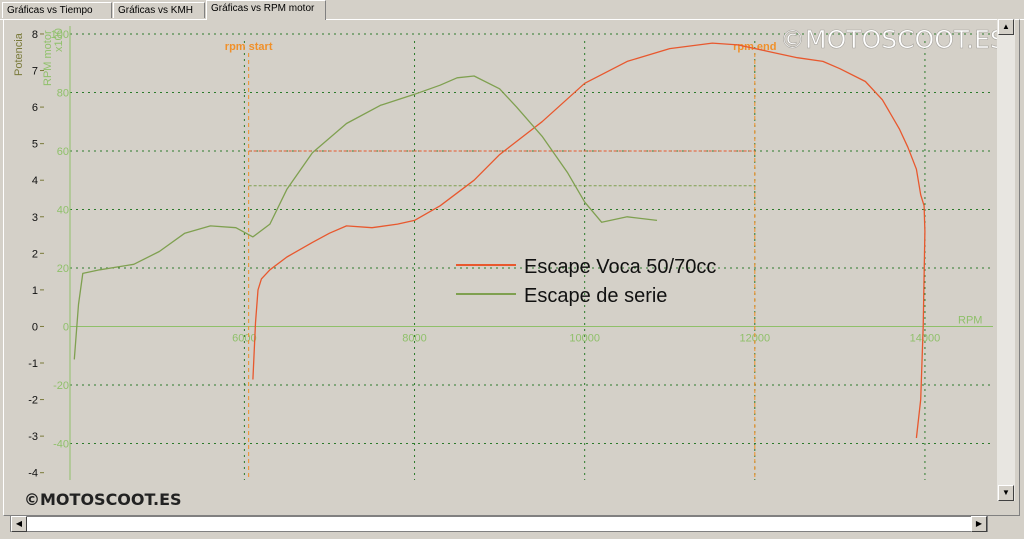 The height and width of the screenshot is (539, 1024). Describe the element at coordinates (35, 327) in the screenshot. I see `y-tick-label: 0` at that location.